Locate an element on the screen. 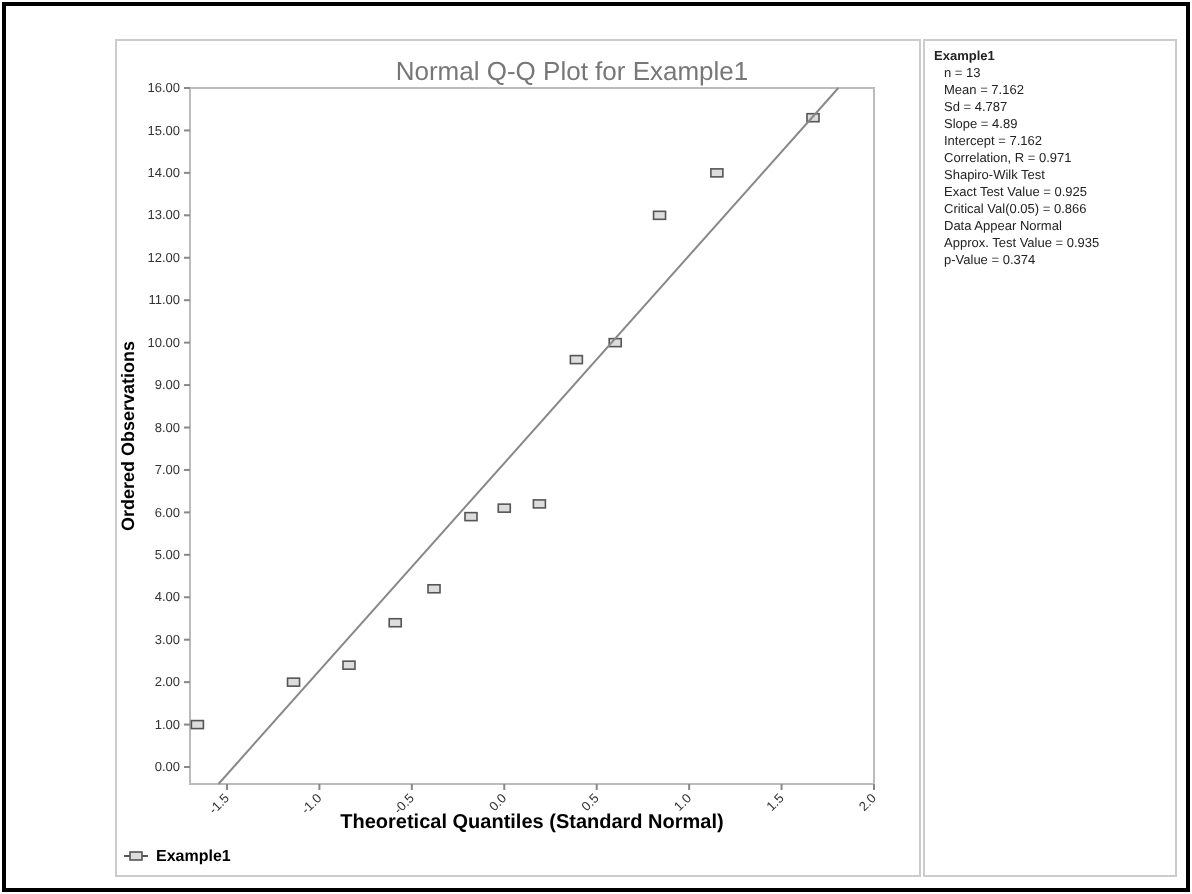  x-axis-title: Theoretical Quantiles (Standard Normal) is located at coordinates (532, 823).